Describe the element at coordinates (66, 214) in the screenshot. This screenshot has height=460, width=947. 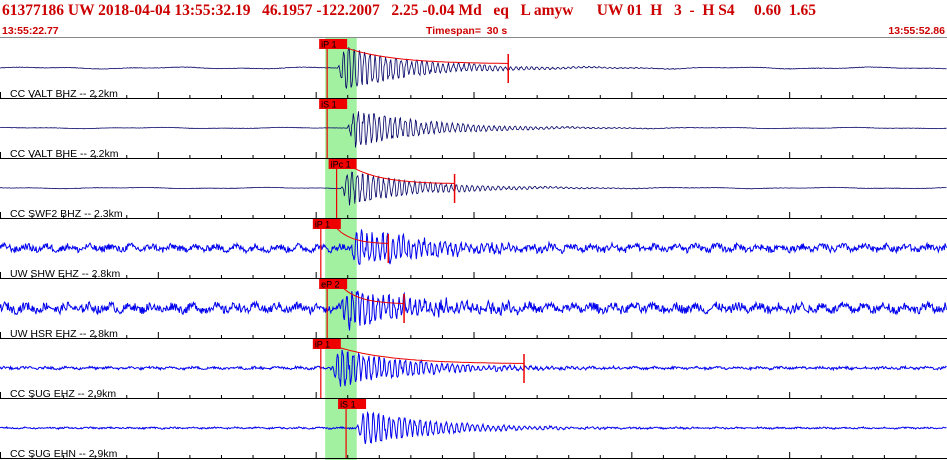
I see `channel-label: CC SWF2 BHZ -- 2.3km` at that location.